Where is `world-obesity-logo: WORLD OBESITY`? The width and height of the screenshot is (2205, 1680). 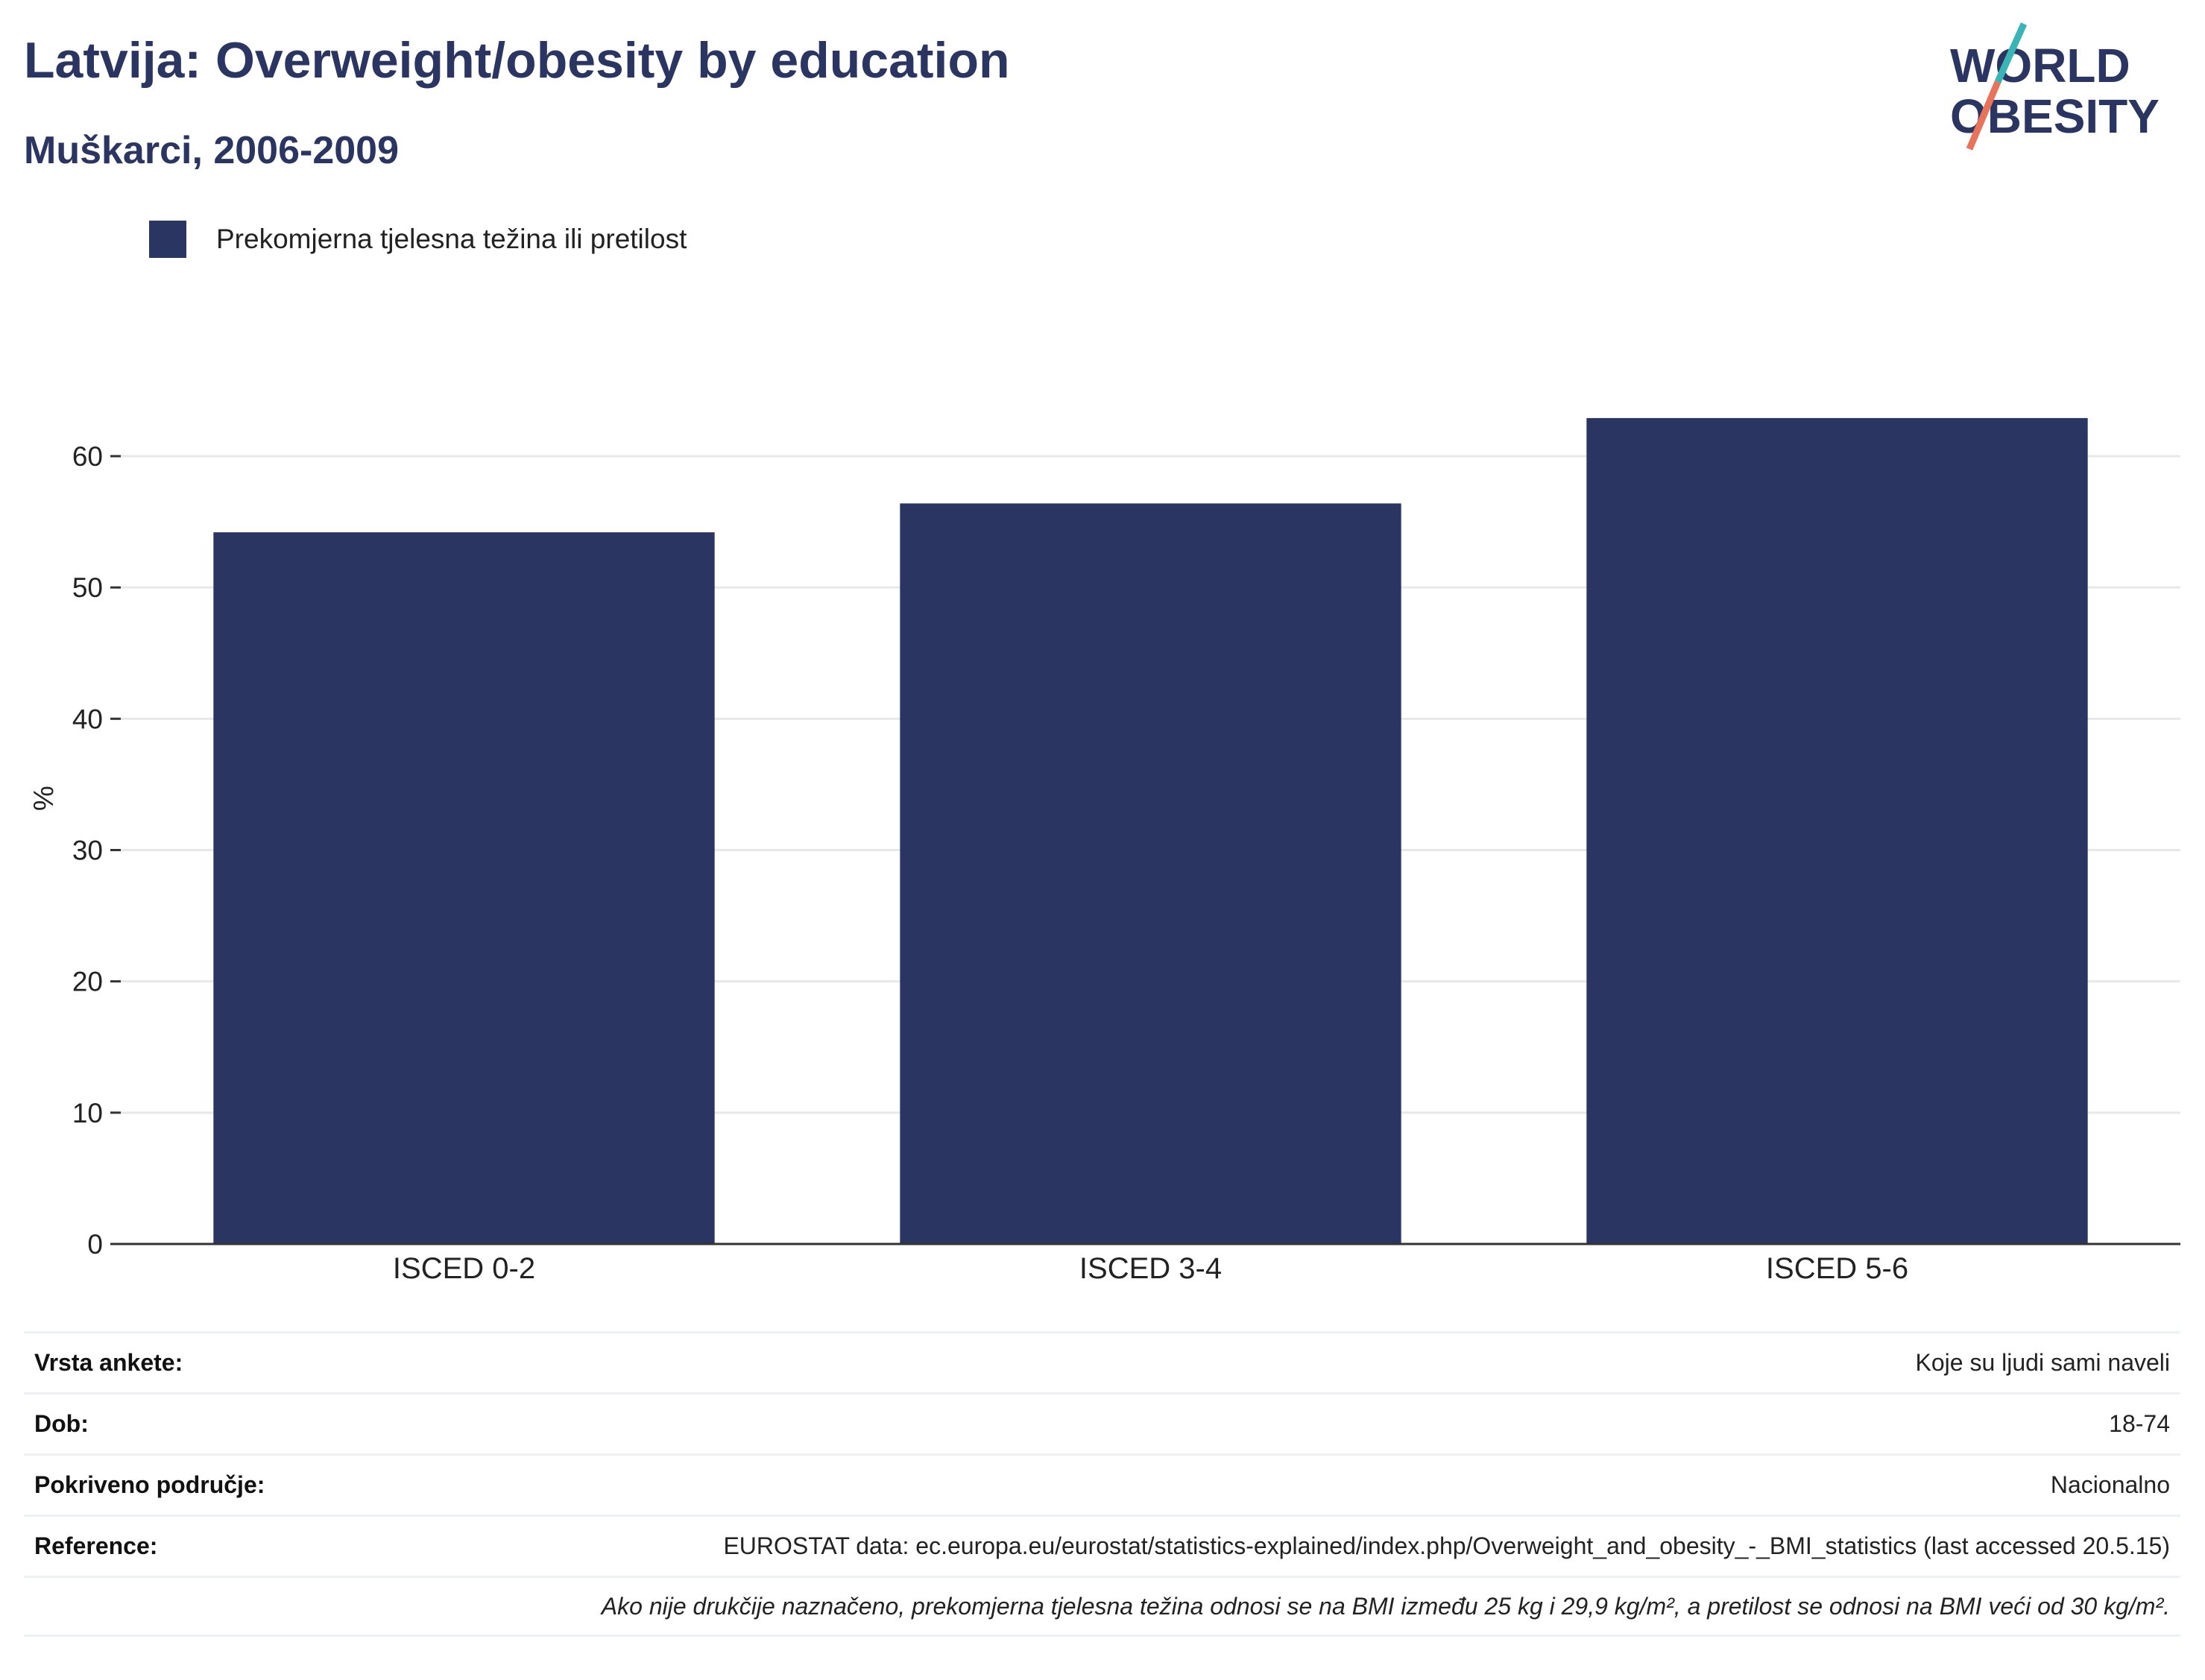 world-obesity-logo: WORLD OBESITY is located at coordinates (2055, 86).